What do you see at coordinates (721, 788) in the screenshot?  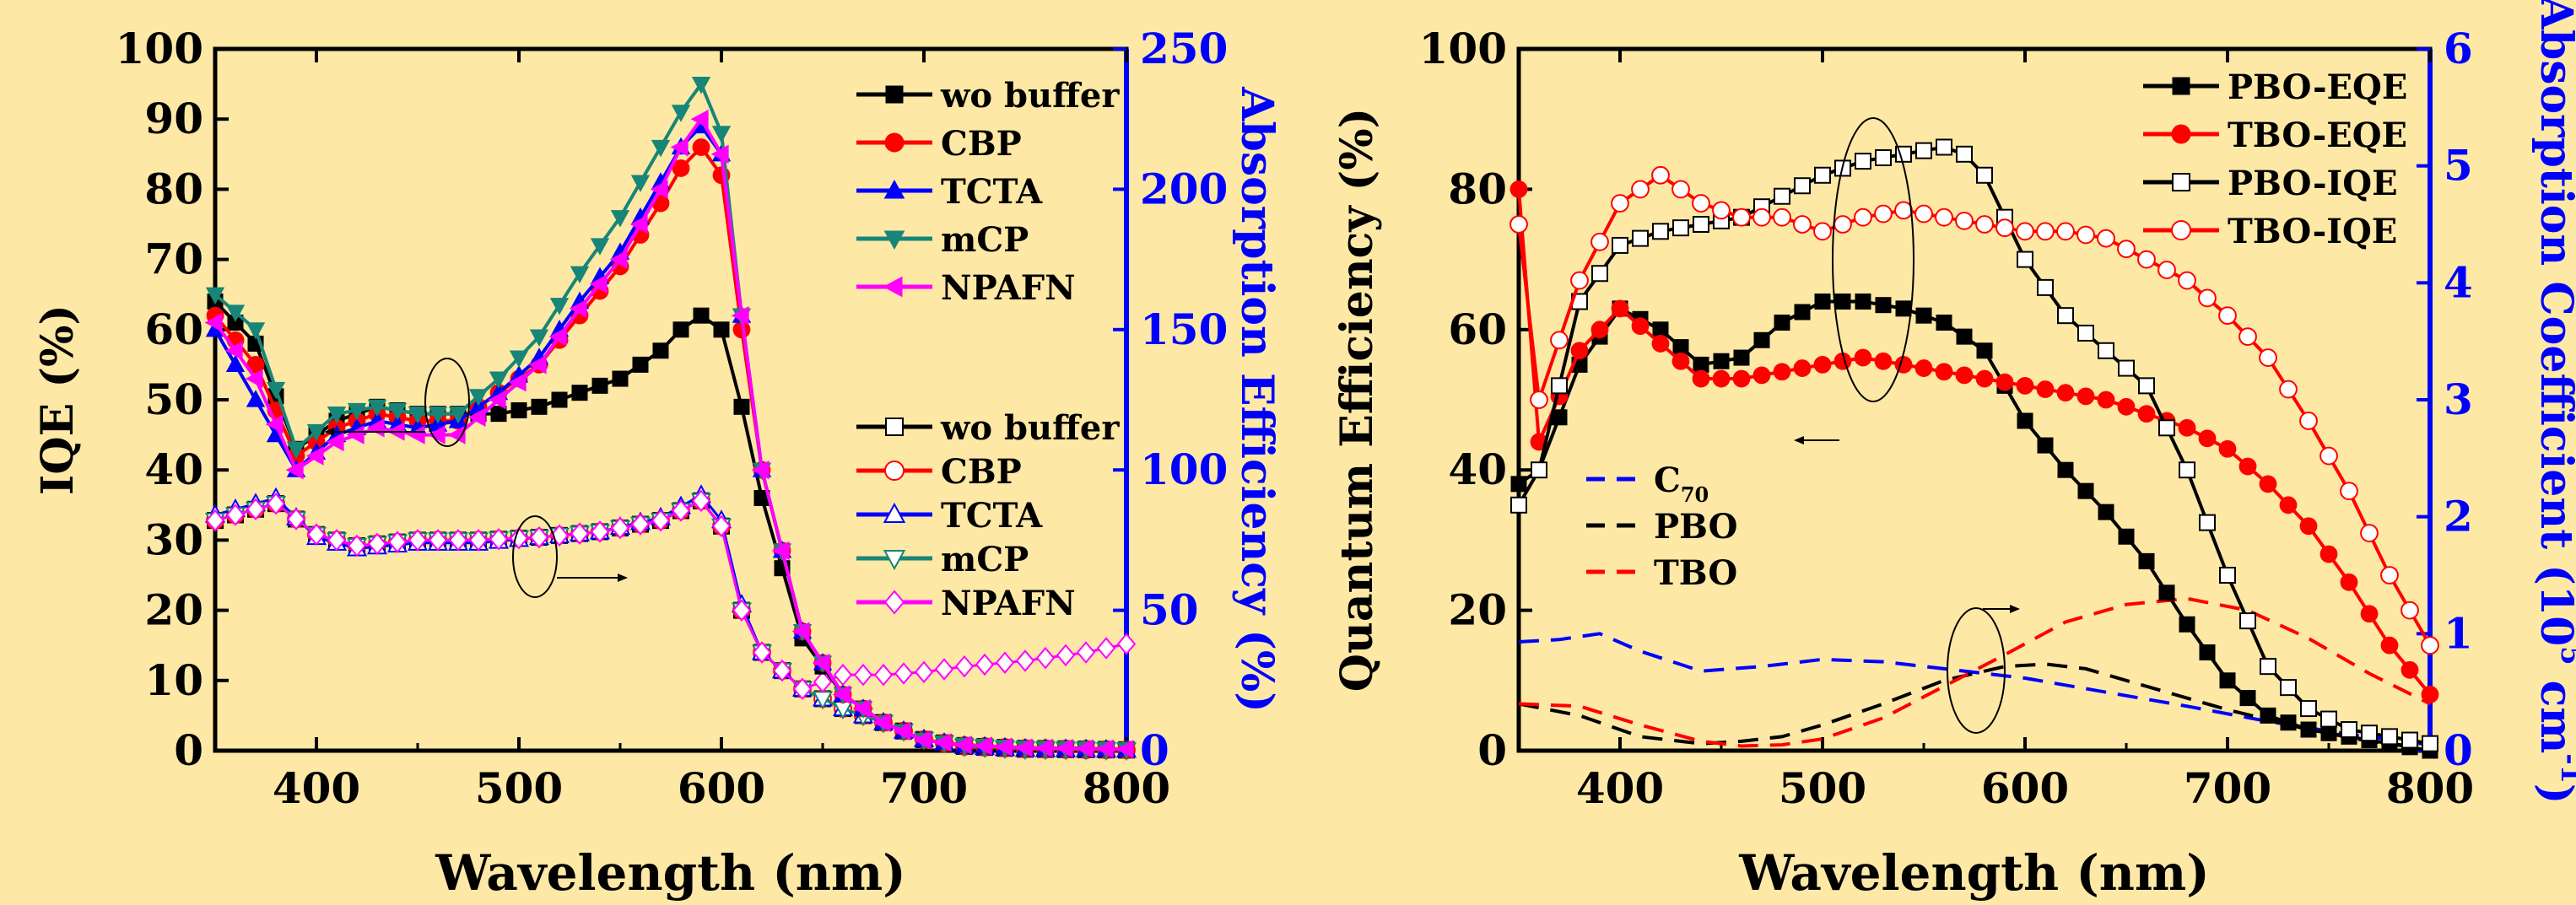 I see `left-x-tick-labels: 400 500 600 700 800` at bounding box center [721, 788].